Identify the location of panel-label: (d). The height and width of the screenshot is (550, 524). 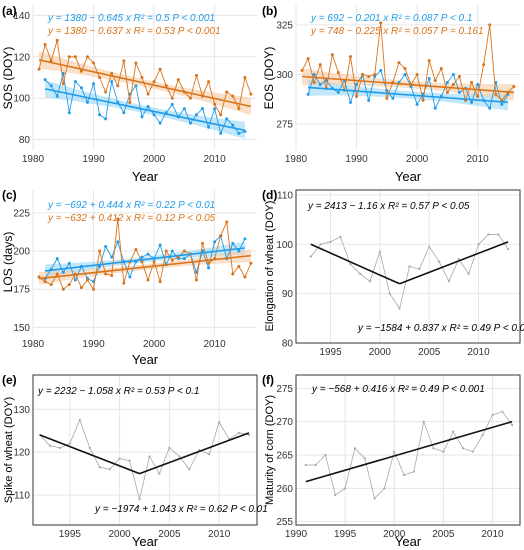
(269, 195).